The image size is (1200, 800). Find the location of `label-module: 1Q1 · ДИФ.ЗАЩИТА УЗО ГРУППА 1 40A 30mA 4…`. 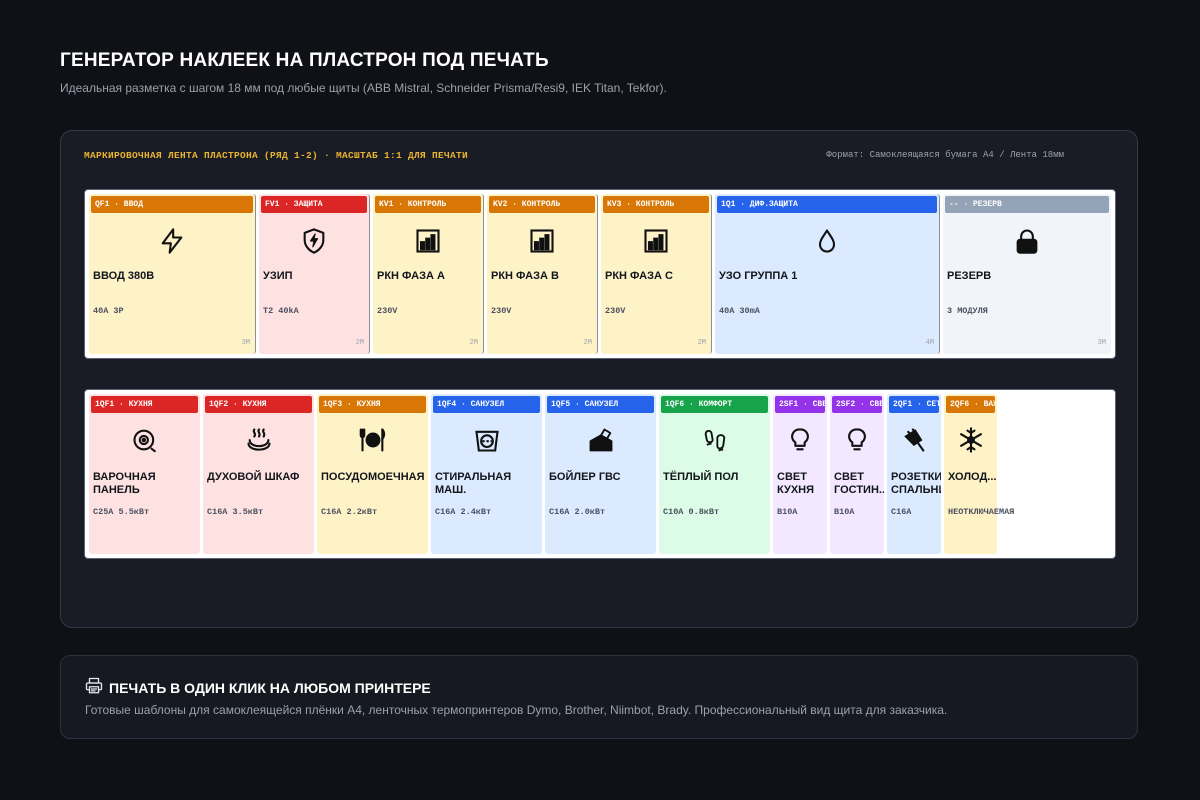

label-module: 1Q1 · ДИФ.ЗАЩИТА УЗО ГРУППА 1 40A 30mA 4… is located at coordinates (827, 274).